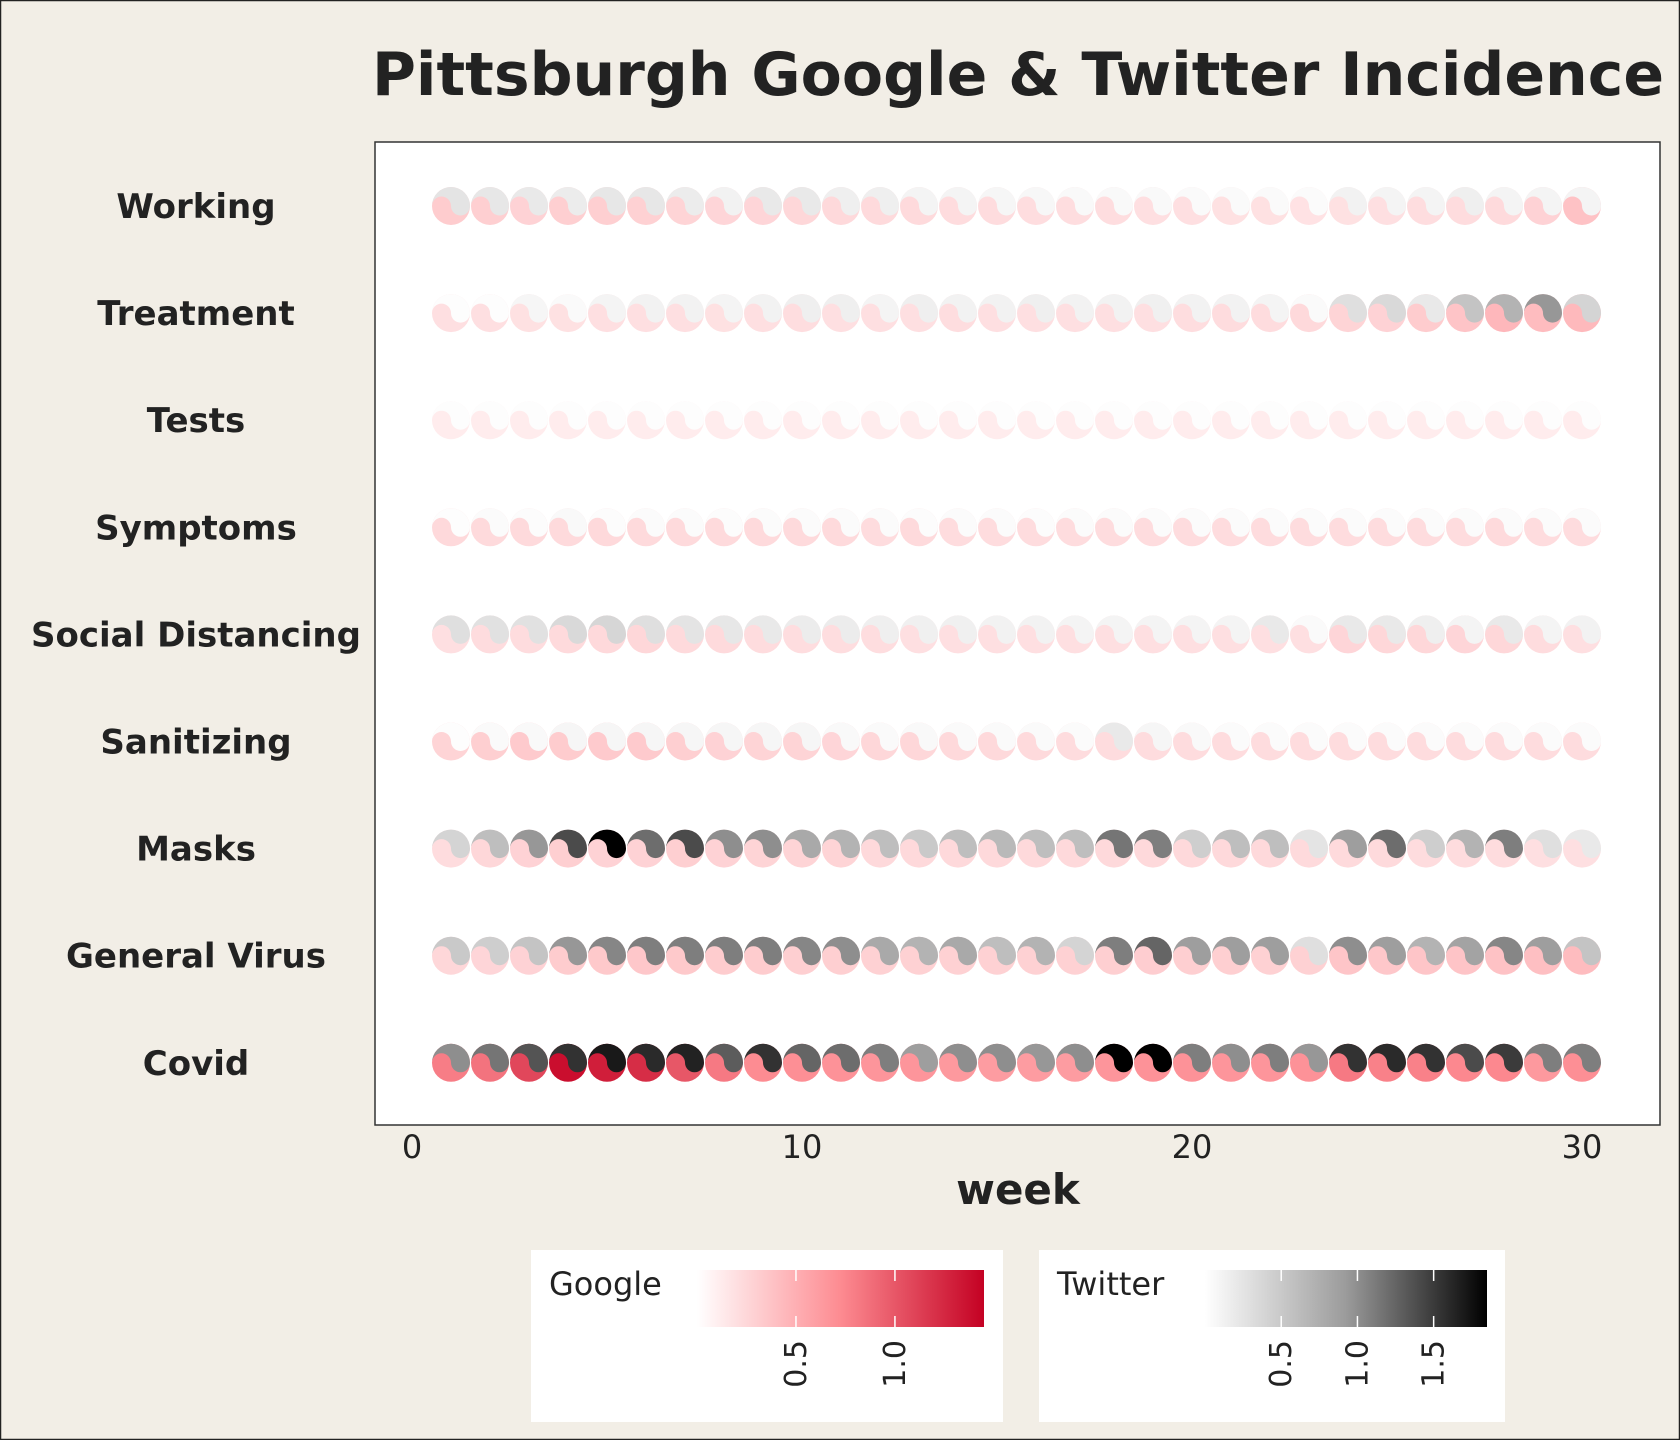 The image size is (1680, 1440). I want to click on legend-tick-label: 0.5, so click(796, 1364).